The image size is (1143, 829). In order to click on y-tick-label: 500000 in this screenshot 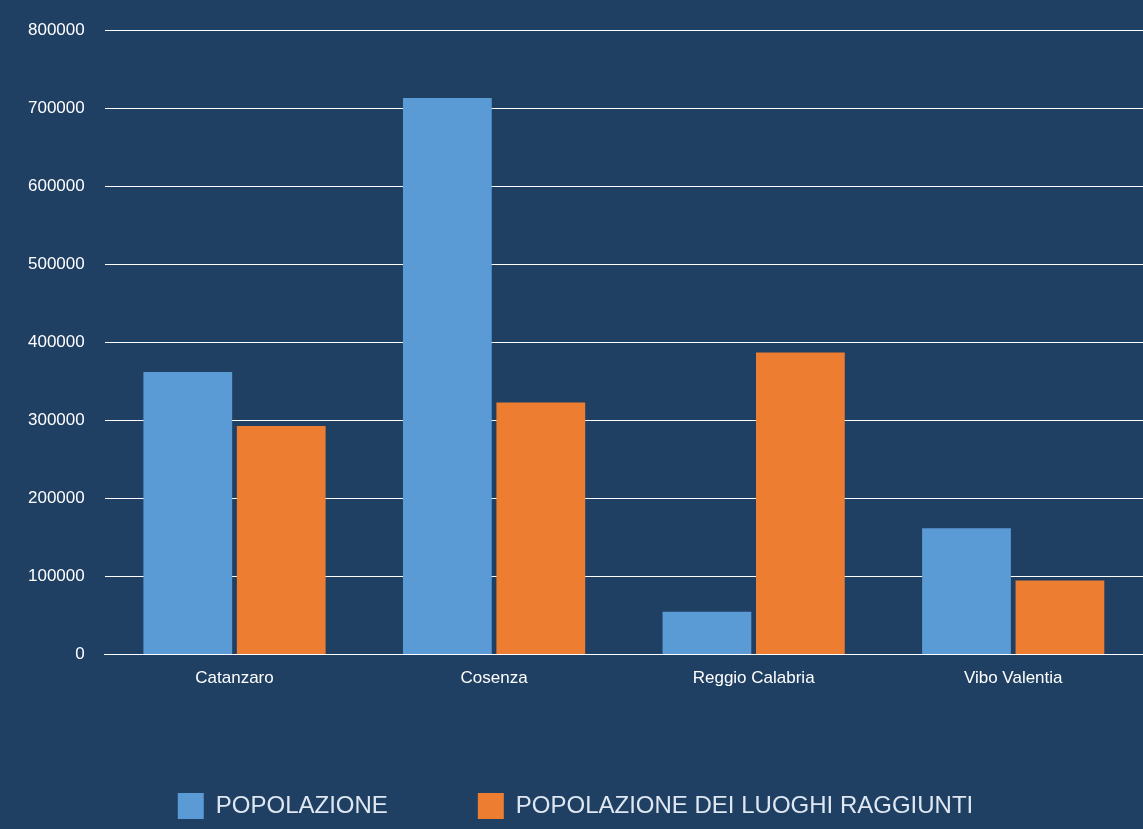, I will do `click(56, 264)`.